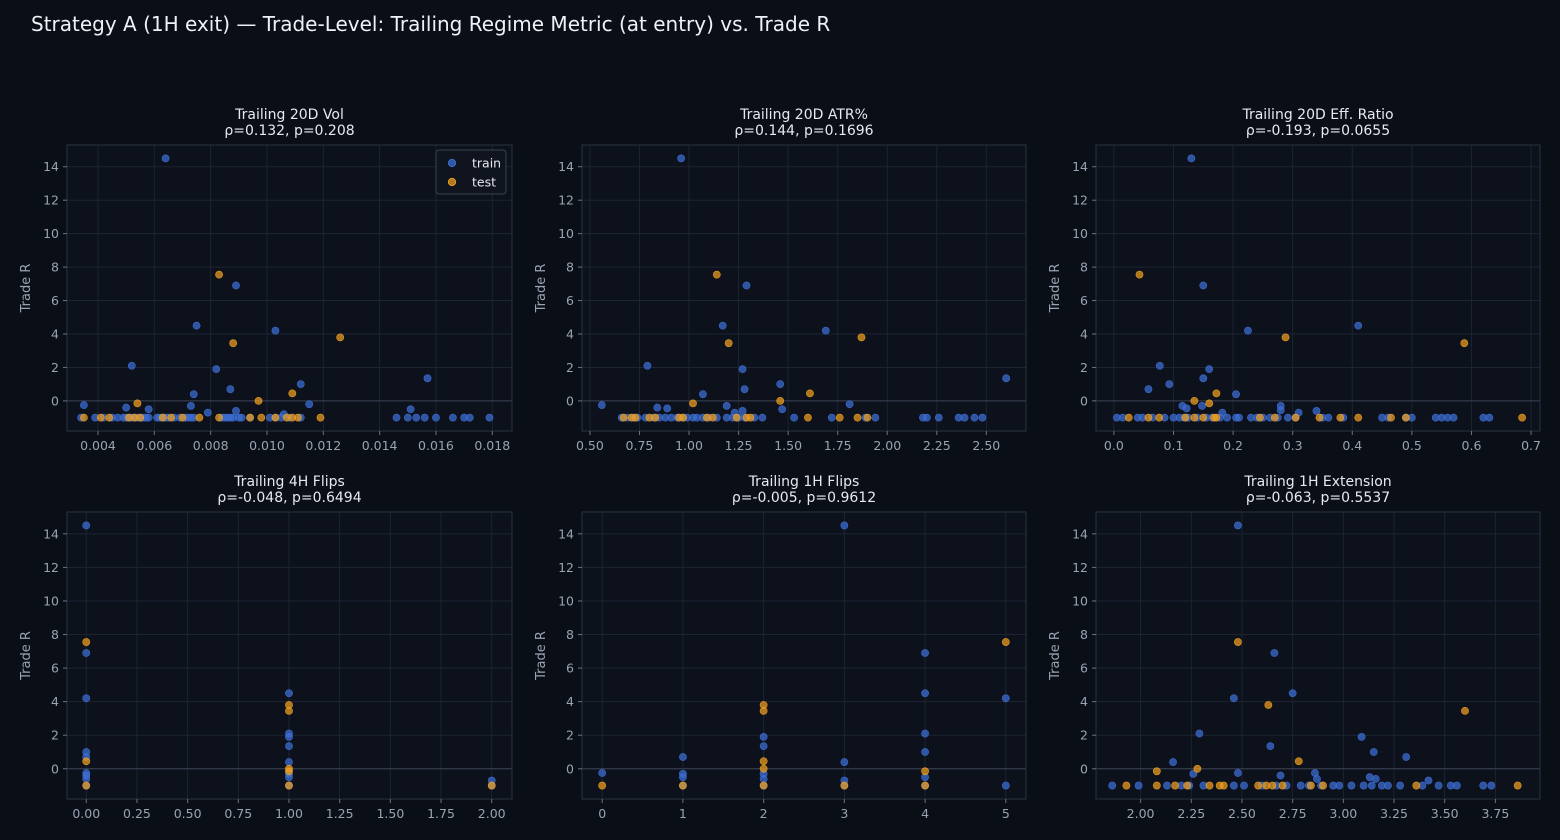 Image resolution: width=1560 pixels, height=840 pixels. I want to click on y-tick-label: 6, so click(570, 300).